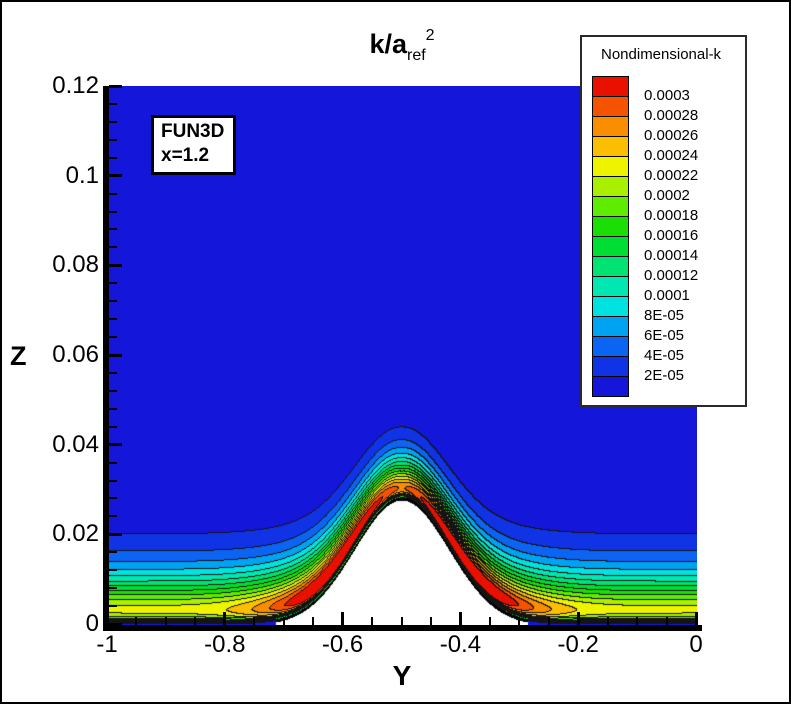 The image size is (791, 704). I want to click on legend-level-label: 0.00026, so click(671, 135).